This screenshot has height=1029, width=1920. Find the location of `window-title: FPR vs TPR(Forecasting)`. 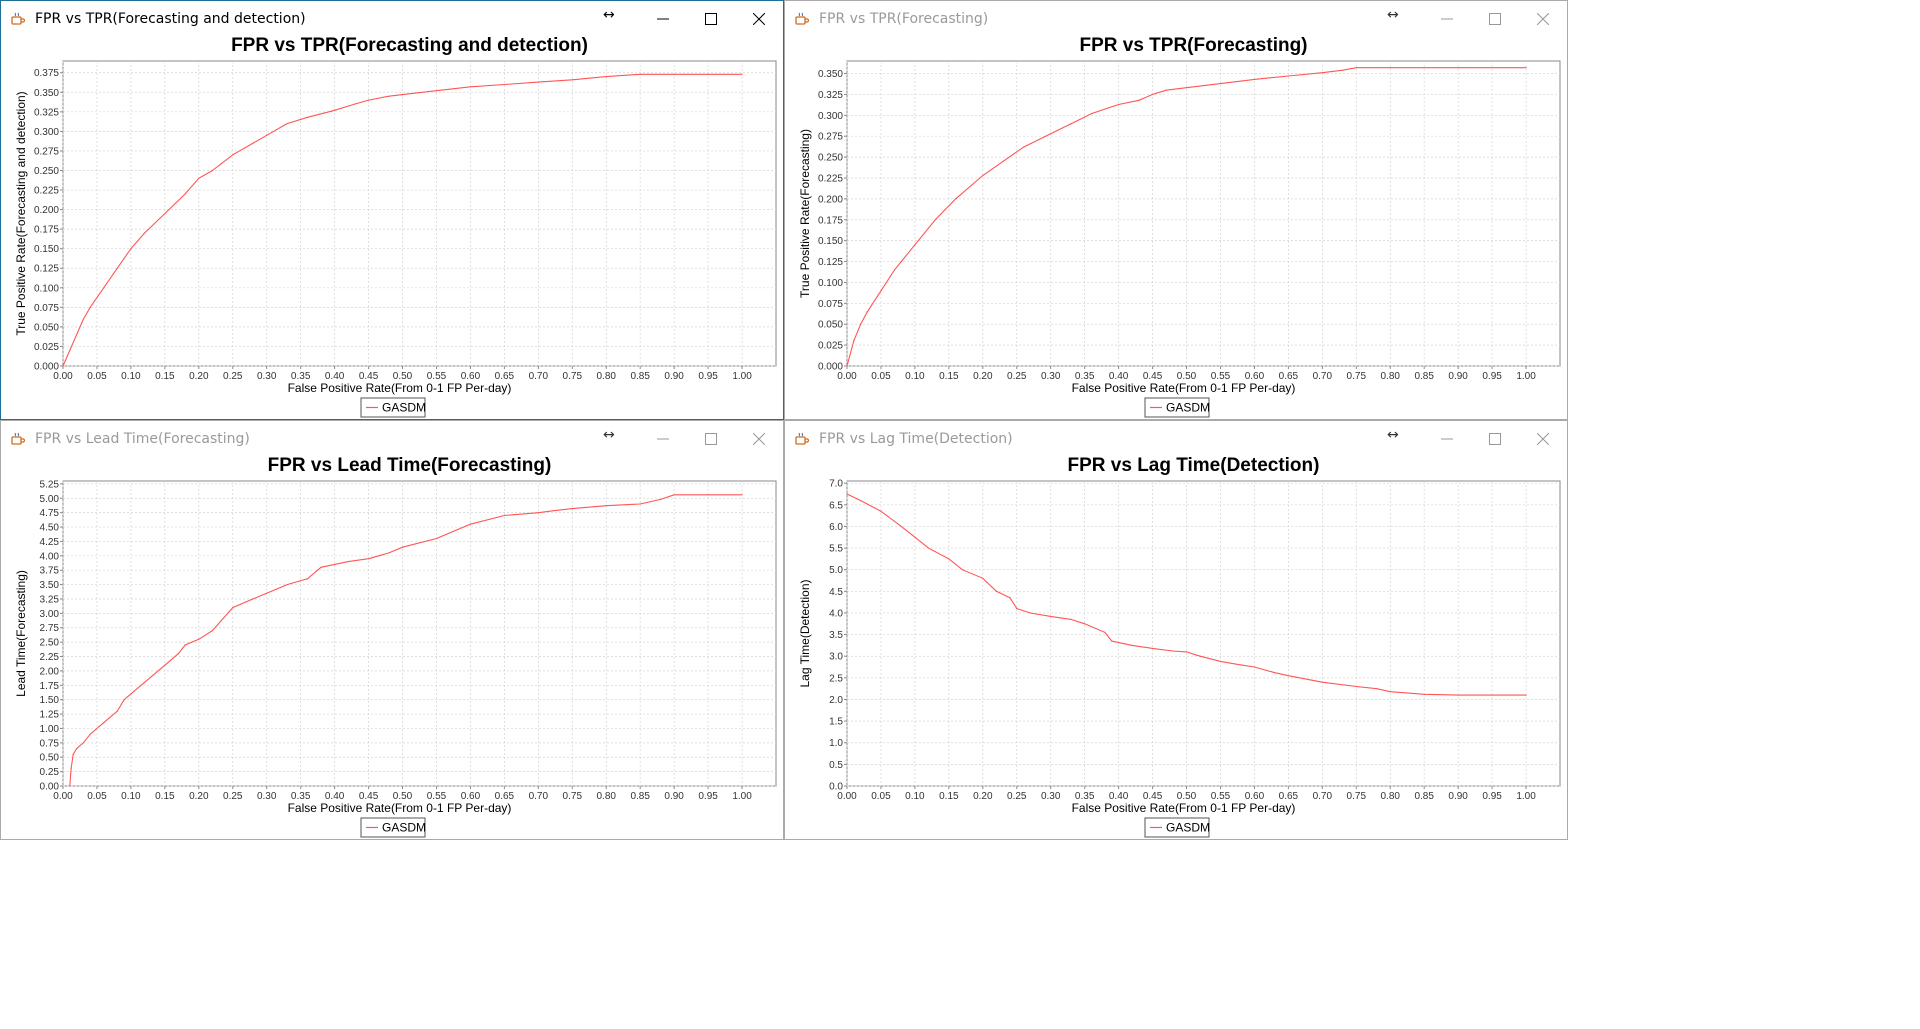

window-title: FPR vs TPR(Forecasting) is located at coordinates (904, 19).